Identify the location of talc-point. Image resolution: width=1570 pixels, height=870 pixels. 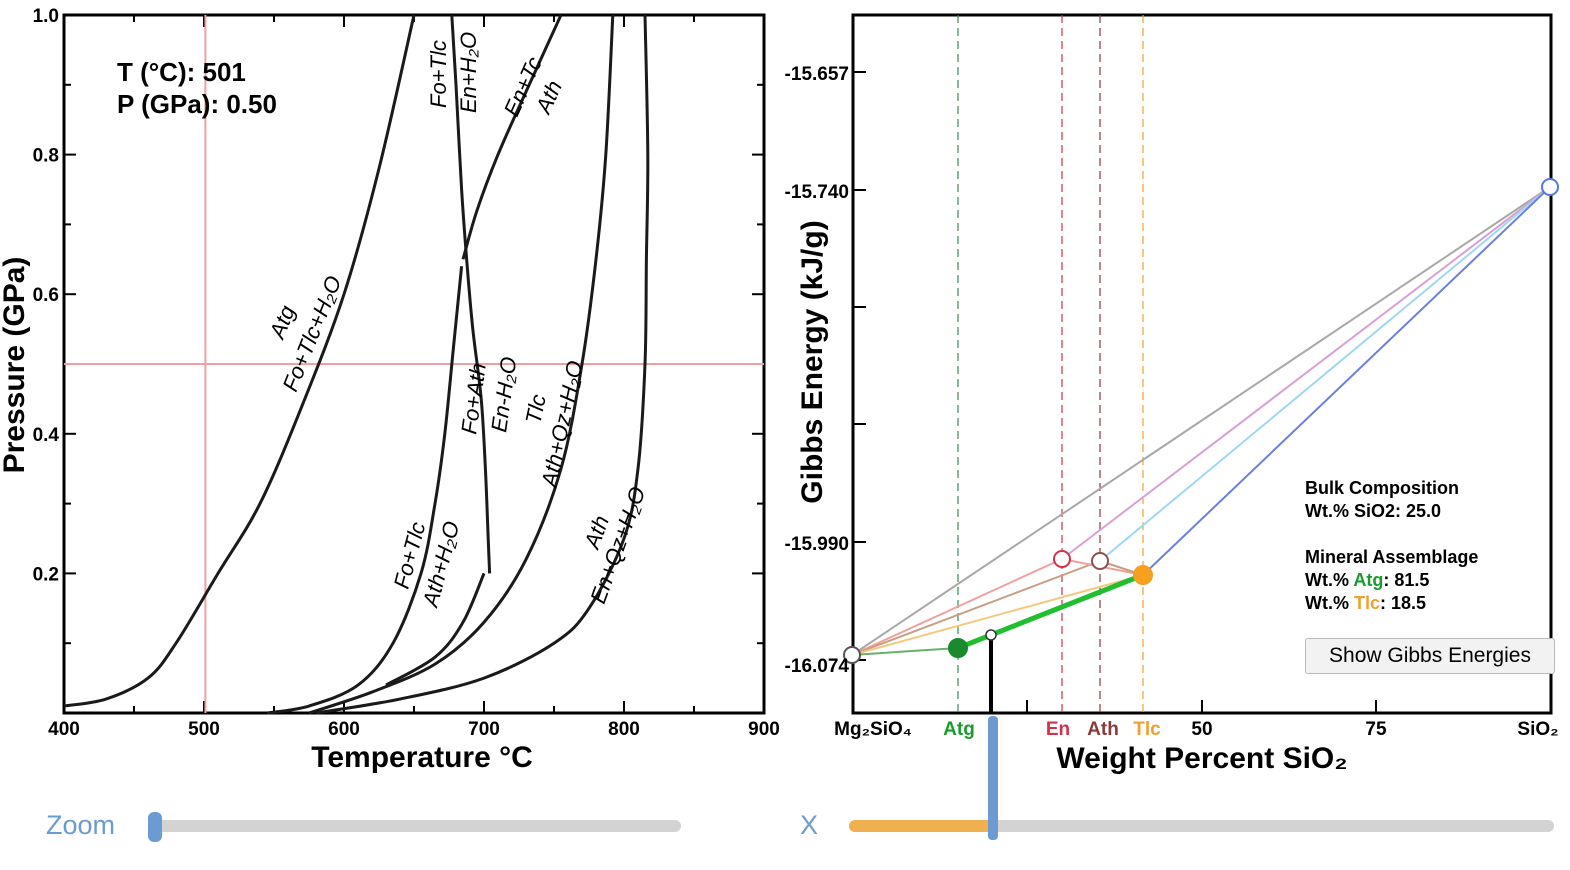
(1143, 575).